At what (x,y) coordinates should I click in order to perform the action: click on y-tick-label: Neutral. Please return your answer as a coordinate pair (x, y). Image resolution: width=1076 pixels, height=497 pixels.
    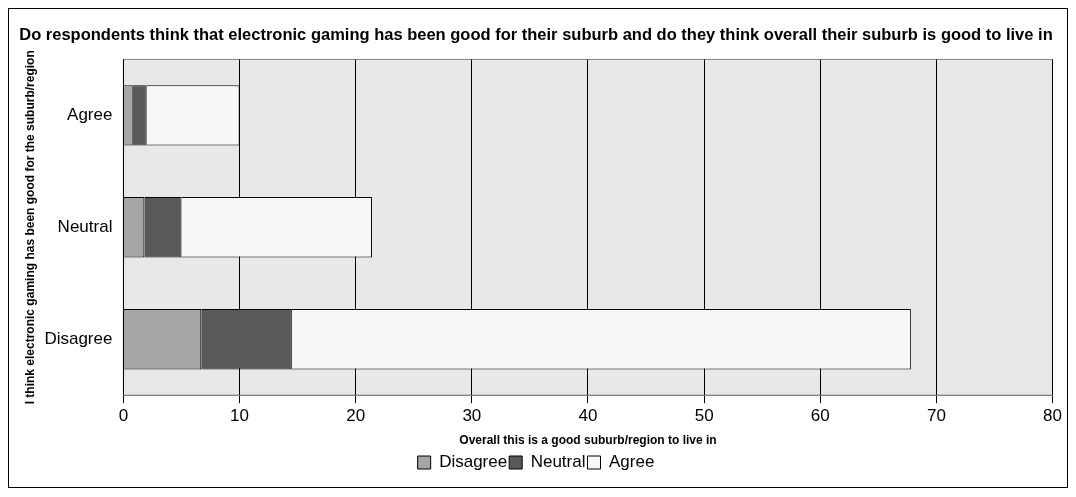
    Looking at the image, I should click on (85, 226).